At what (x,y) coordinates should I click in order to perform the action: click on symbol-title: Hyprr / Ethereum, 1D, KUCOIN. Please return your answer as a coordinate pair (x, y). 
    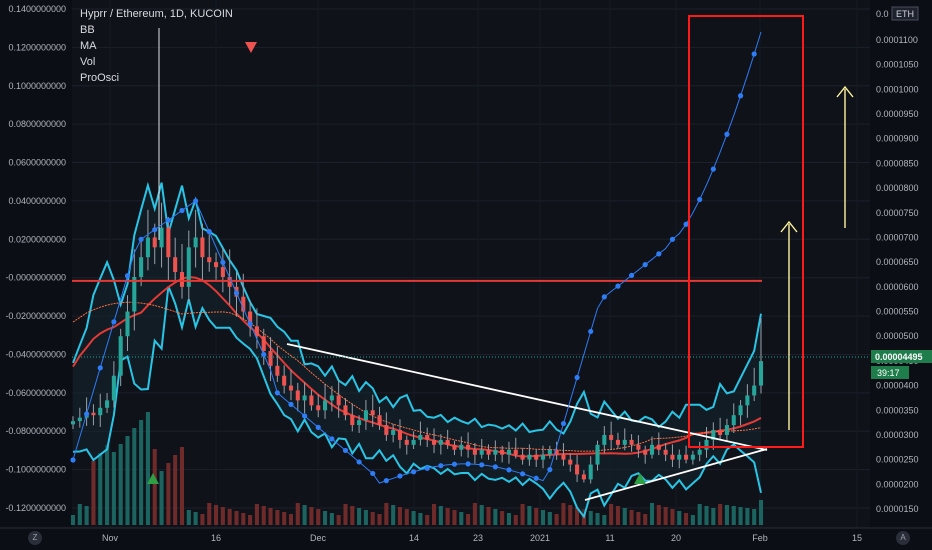
    Looking at the image, I should click on (156, 14).